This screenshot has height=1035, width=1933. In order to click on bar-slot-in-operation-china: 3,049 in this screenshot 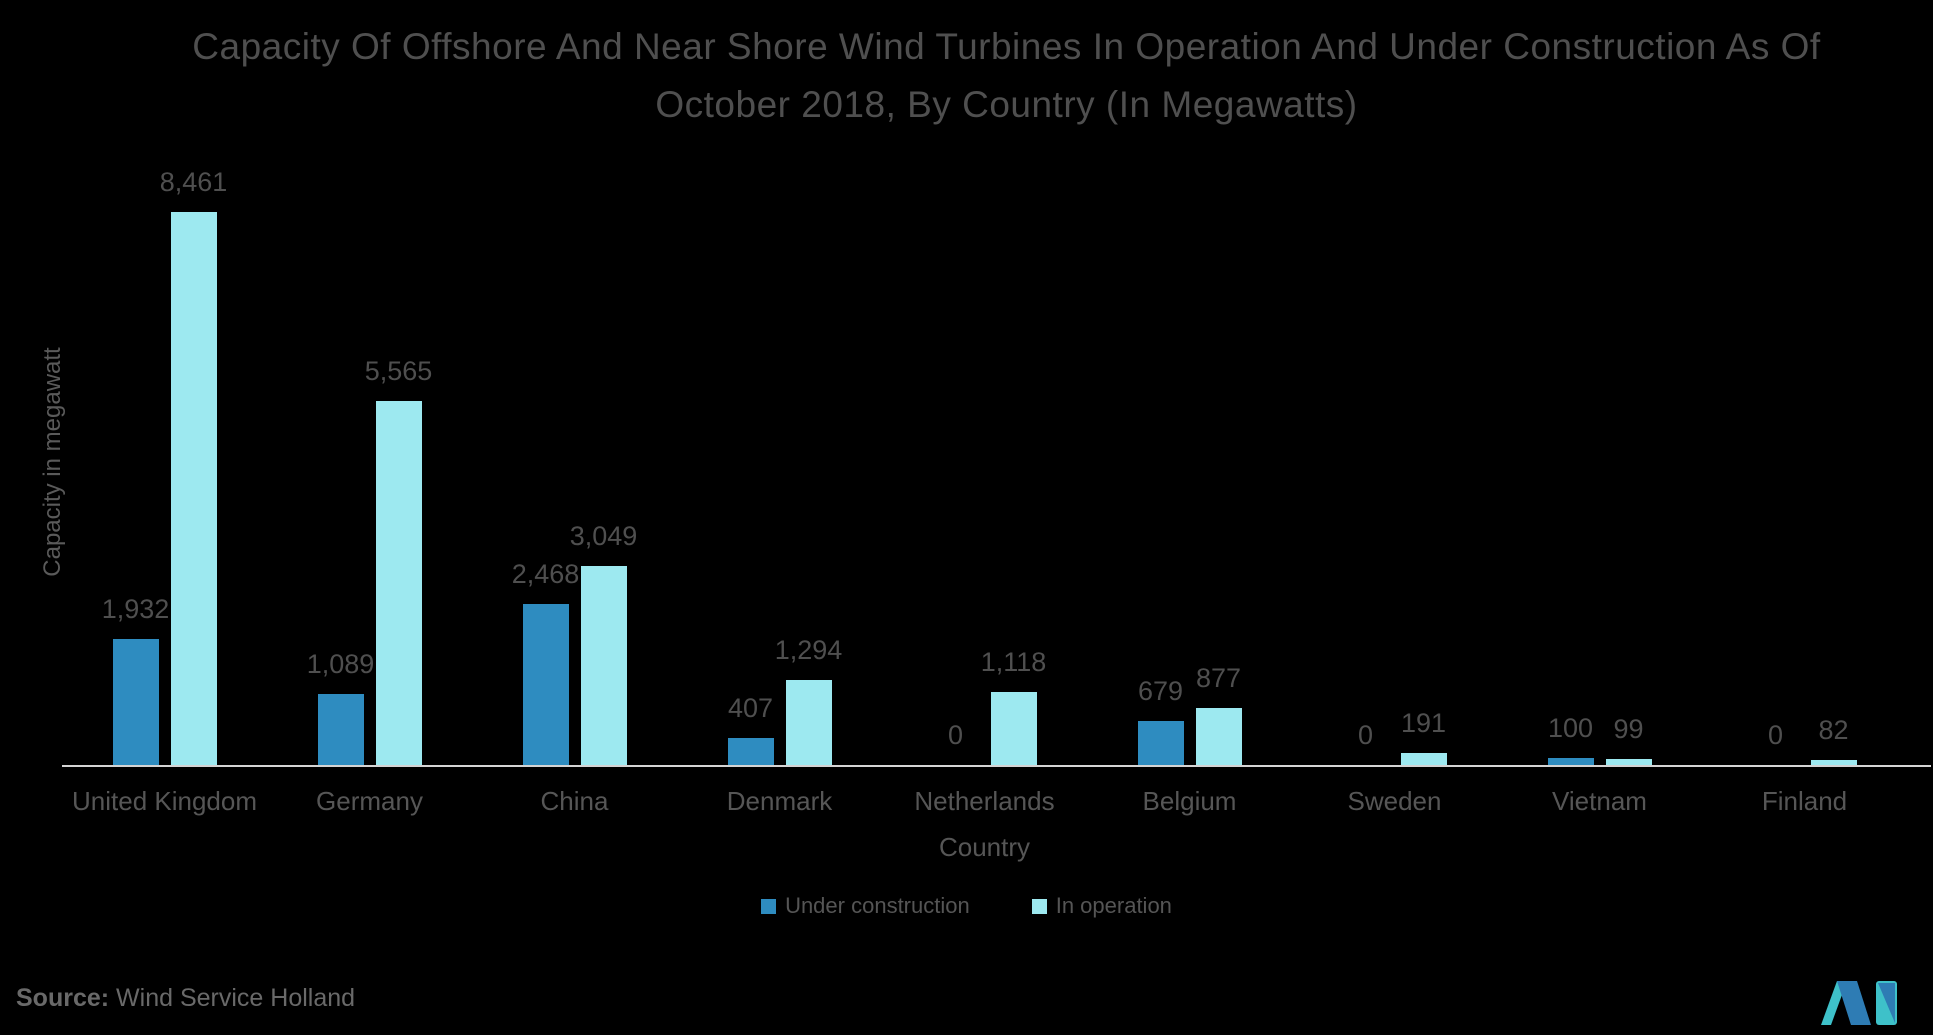, I will do `click(603, 457)`.